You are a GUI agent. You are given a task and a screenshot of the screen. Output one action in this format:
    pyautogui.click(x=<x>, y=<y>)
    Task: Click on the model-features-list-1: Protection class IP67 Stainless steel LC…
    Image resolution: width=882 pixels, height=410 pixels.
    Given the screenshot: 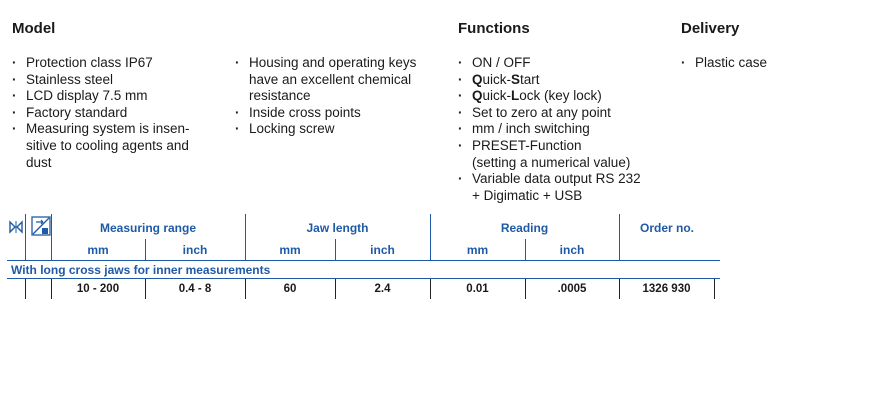 What is the action you would take?
    pyautogui.click(x=114, y=113)
    